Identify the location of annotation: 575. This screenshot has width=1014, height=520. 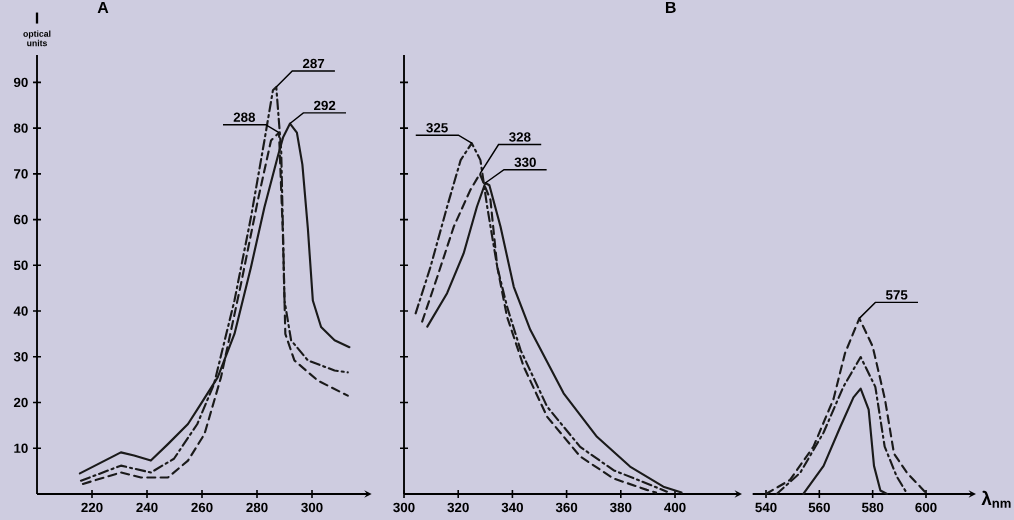
(896, 295).